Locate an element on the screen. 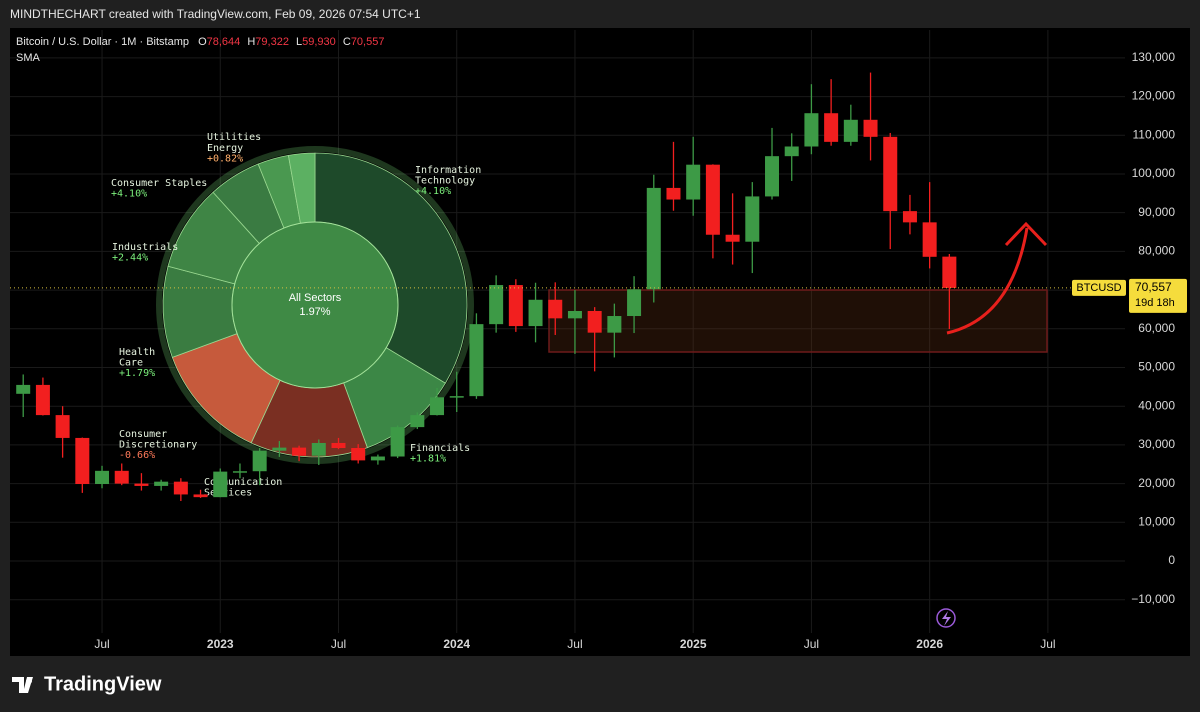 The image size is (1200, 712). event-icon-bolt is located at coordinates (946, 618).